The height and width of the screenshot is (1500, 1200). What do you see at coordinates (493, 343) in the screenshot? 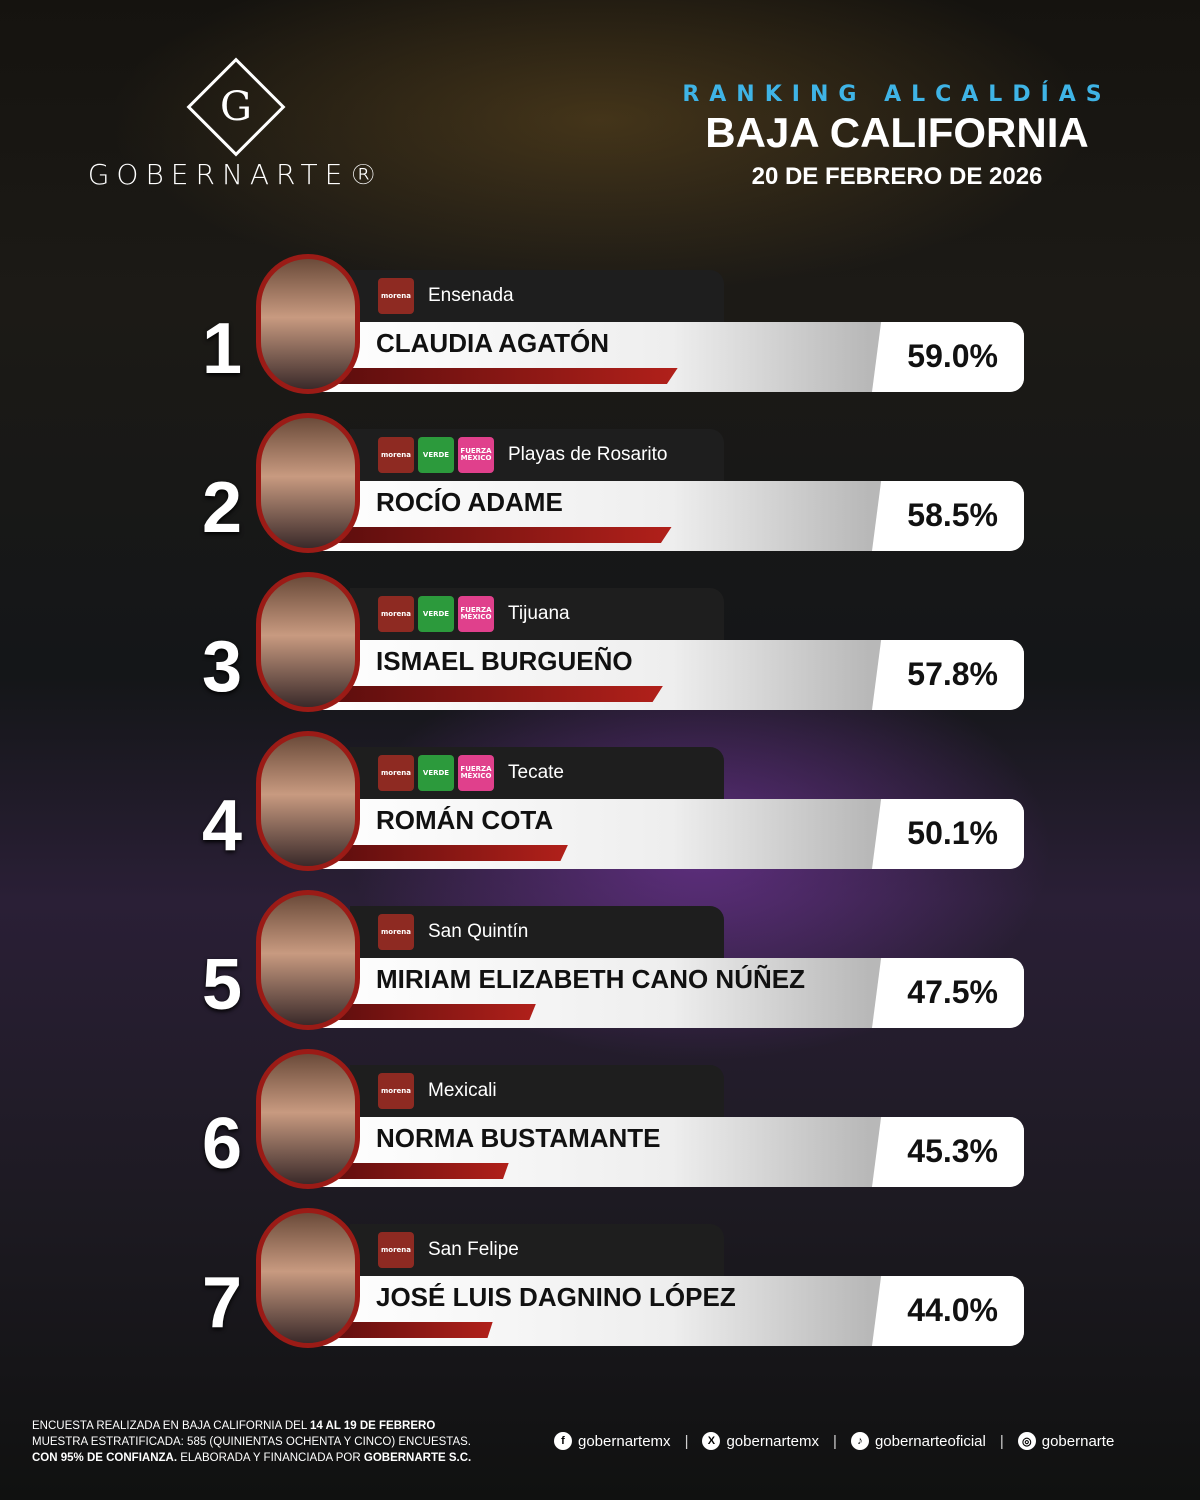
I see `candidate-name: CLAUDIA AGATÓN` at bounding box center [493, 343].